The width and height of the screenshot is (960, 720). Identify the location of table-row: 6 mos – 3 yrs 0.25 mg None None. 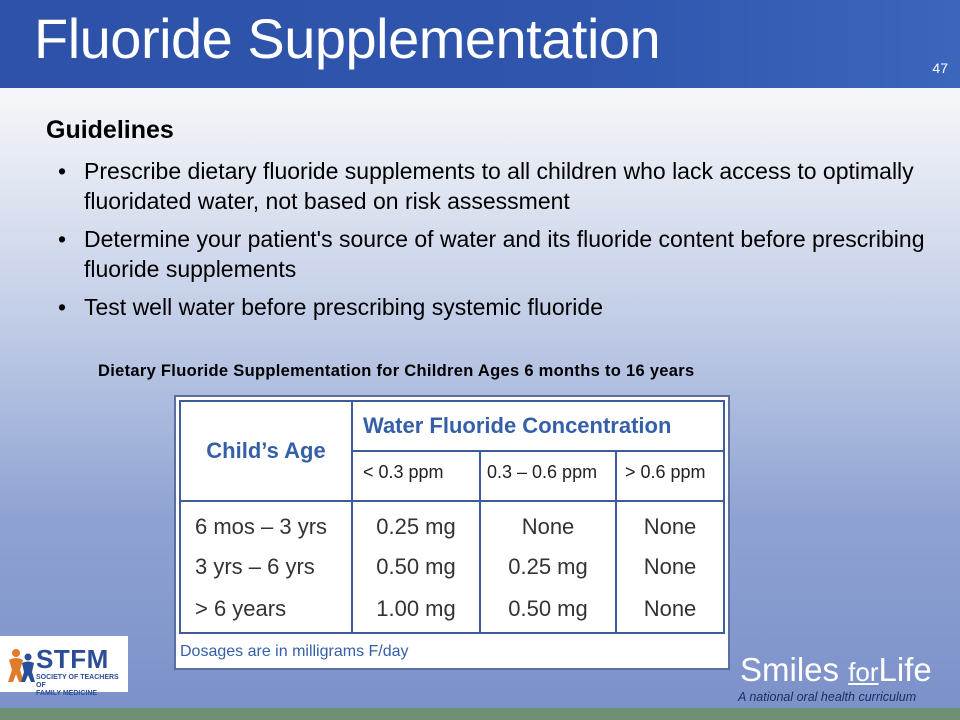
(452, 523).